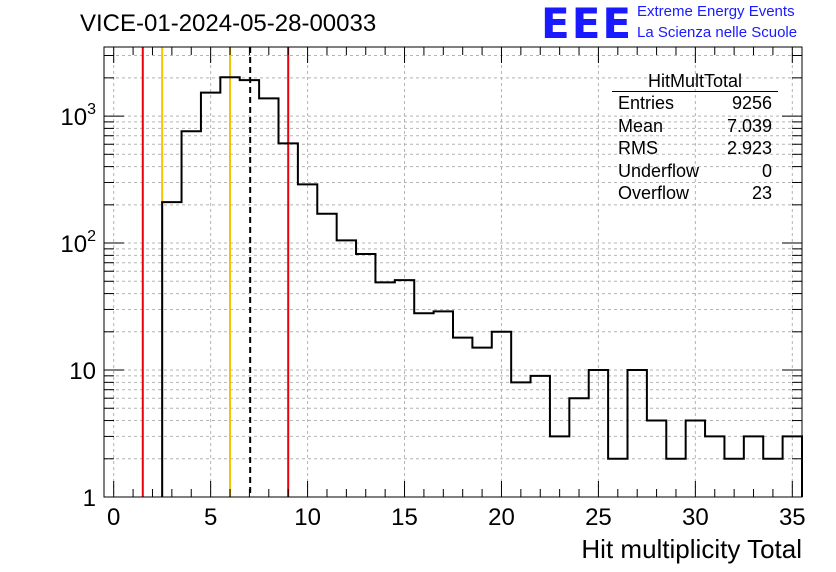  I want to click on x-tick-label: 5, so click(210, 517).